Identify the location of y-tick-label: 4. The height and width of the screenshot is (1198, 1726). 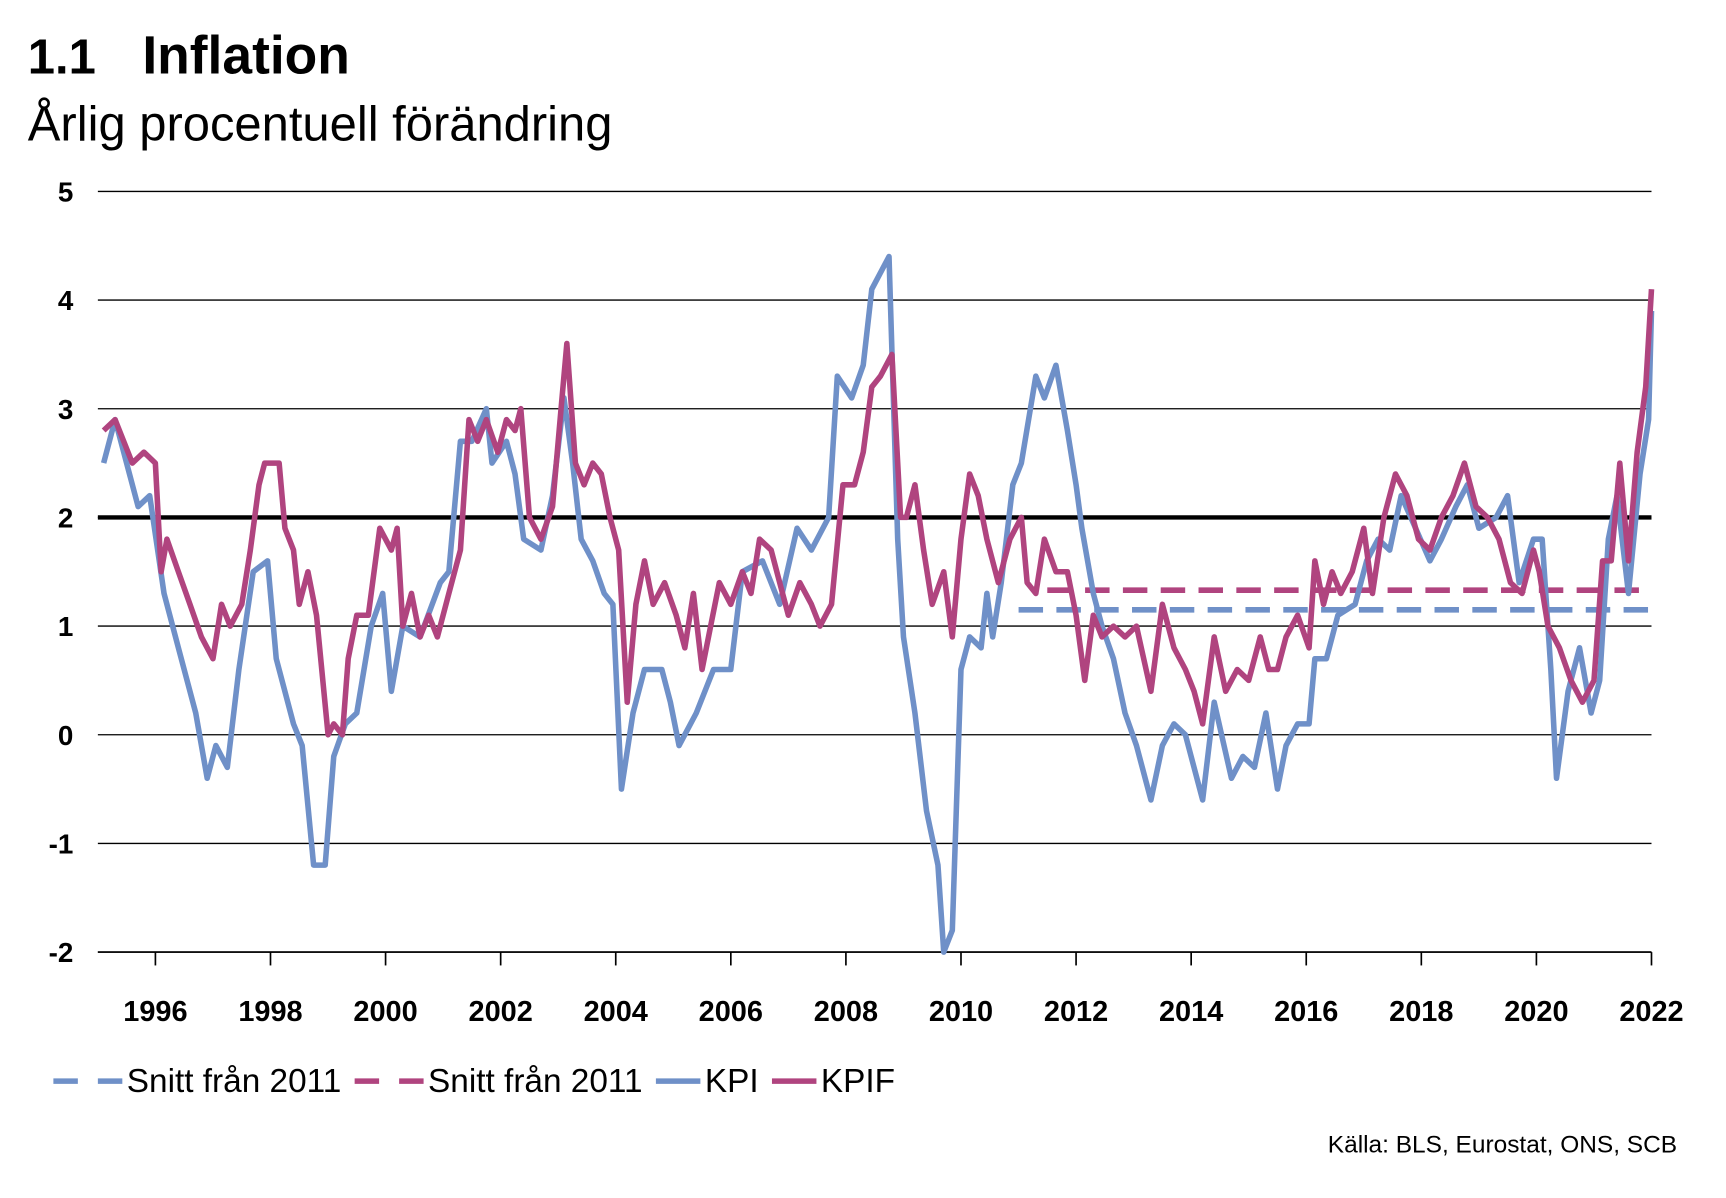
(66, 300).